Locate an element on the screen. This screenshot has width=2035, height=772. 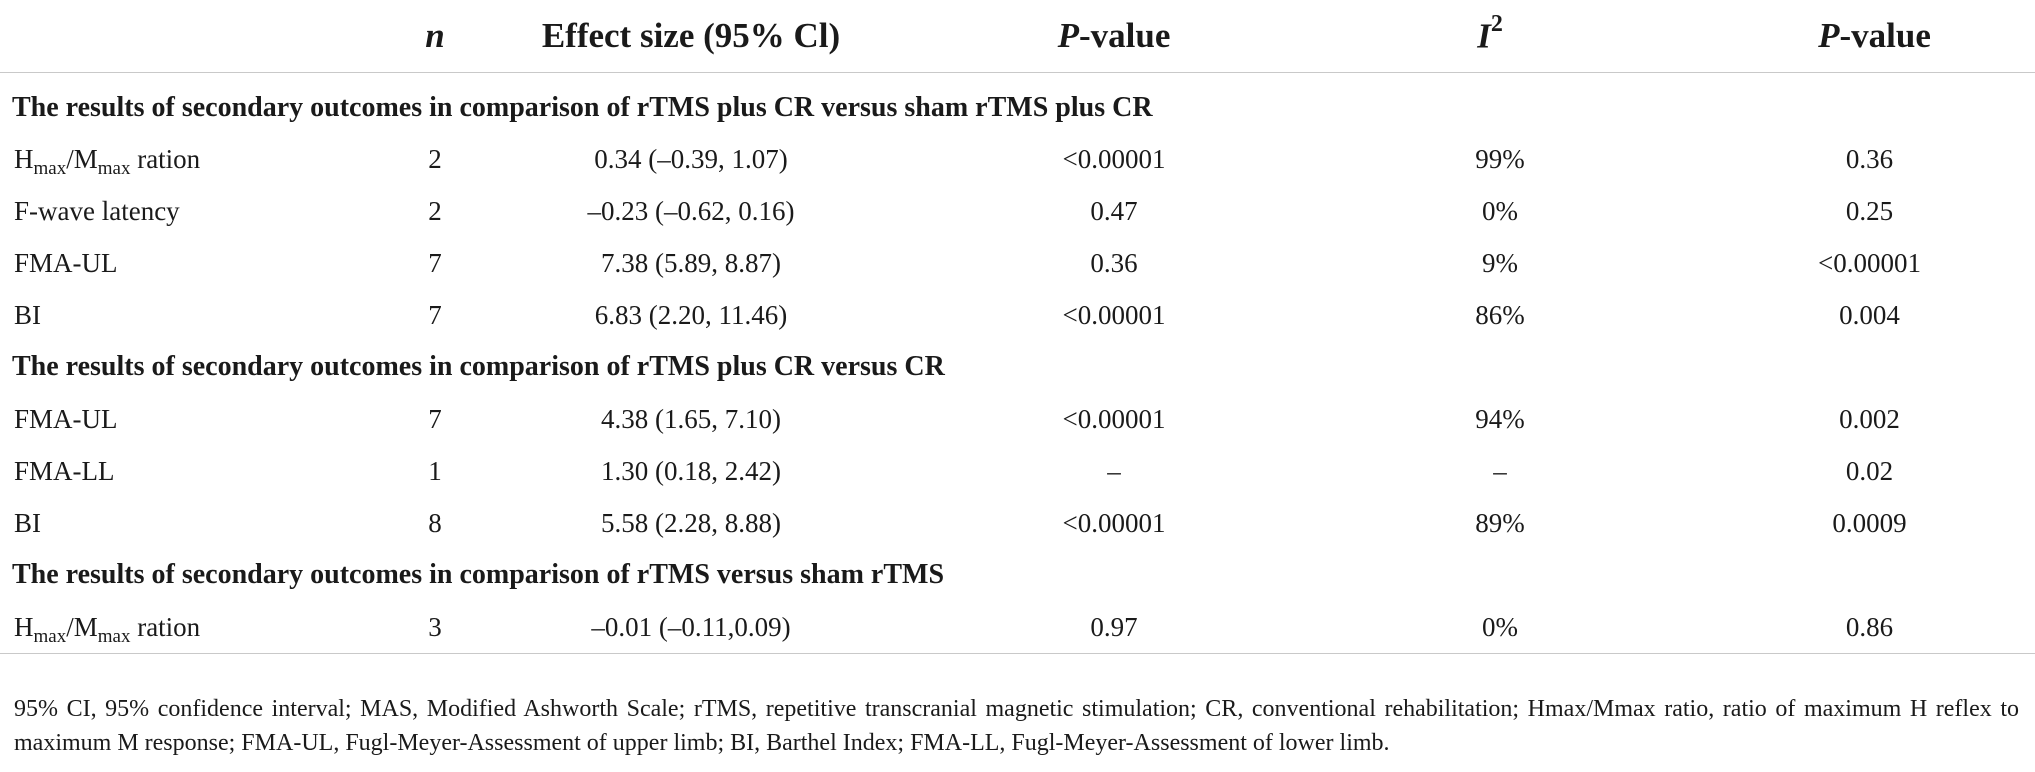
header-p-value-2: P-value is located at coordinates (1844, 36).